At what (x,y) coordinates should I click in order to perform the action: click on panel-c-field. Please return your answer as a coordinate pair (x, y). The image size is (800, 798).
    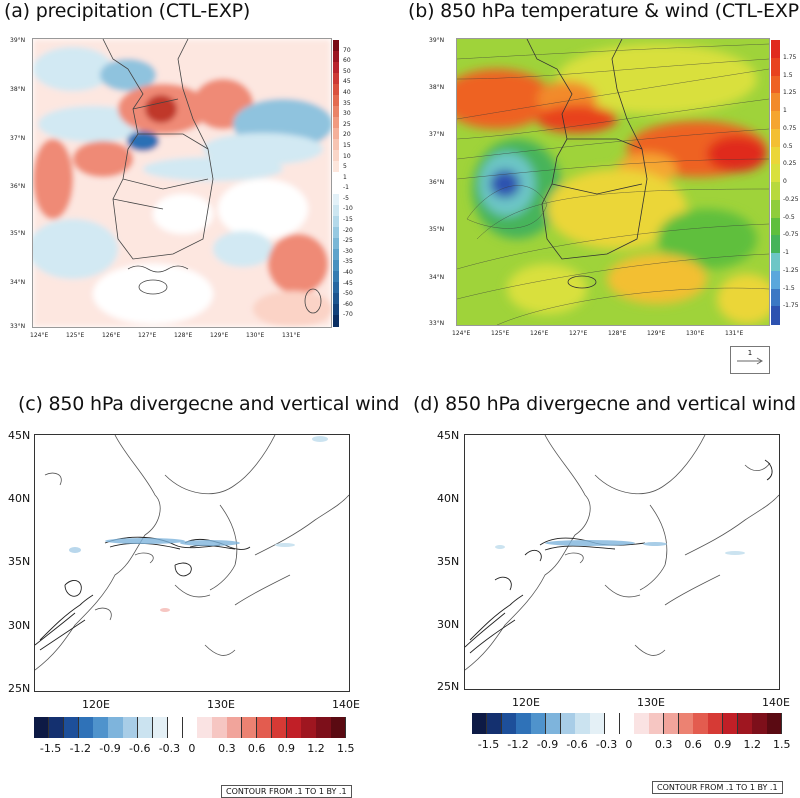
    Looking at the image, I should click on (192, 553).